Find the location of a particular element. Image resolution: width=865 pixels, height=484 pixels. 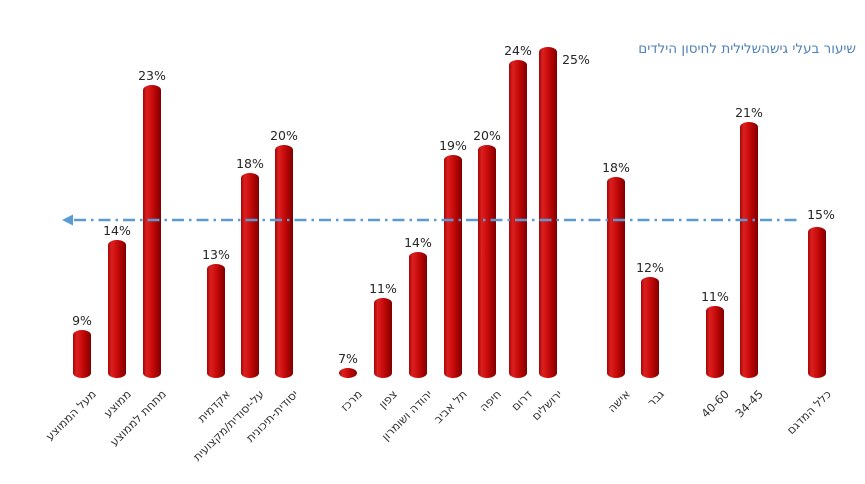

bar-value-label: 12% is located at coordinates (650, 267).